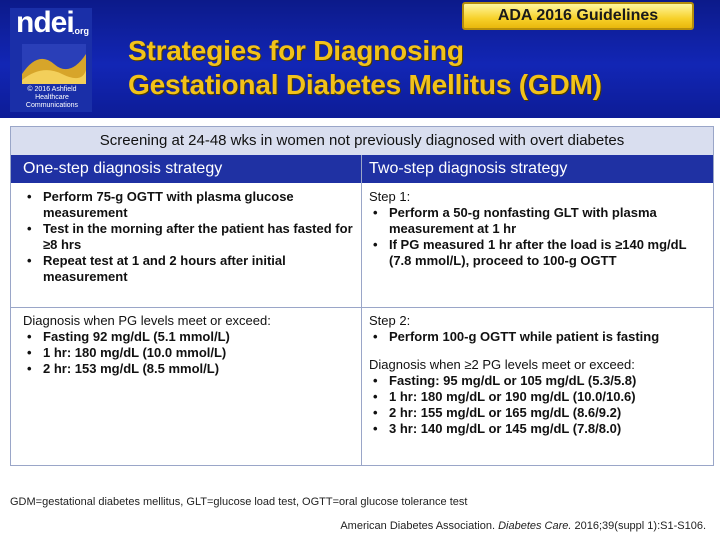 Image resolution: width=720 pixels, height=540 pixels. Describe the element at coordinates (537, 381) in the screenshot. I see `list-item: Fasting: 95 mg/dL or 105 mg/dL (5.3/5.8)` at that location.